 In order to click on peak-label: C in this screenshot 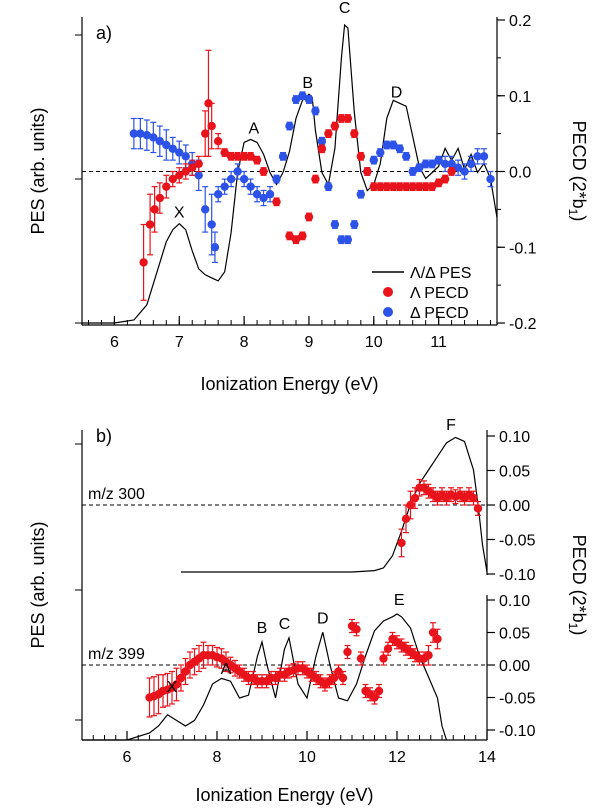, I will do `click(285, 624)`.